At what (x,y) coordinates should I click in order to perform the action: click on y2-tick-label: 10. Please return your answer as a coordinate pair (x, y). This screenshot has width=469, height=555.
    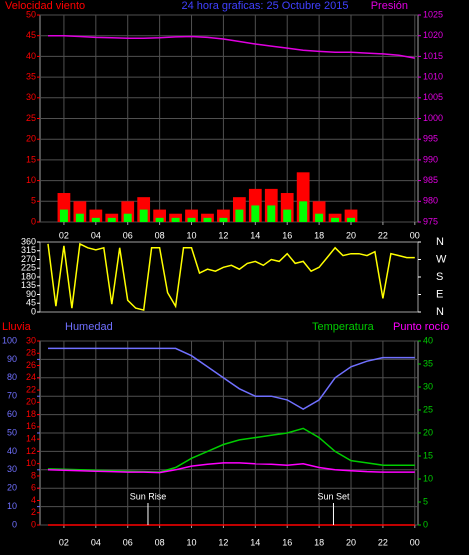
    Looking at the image, I should click on (428, 478).